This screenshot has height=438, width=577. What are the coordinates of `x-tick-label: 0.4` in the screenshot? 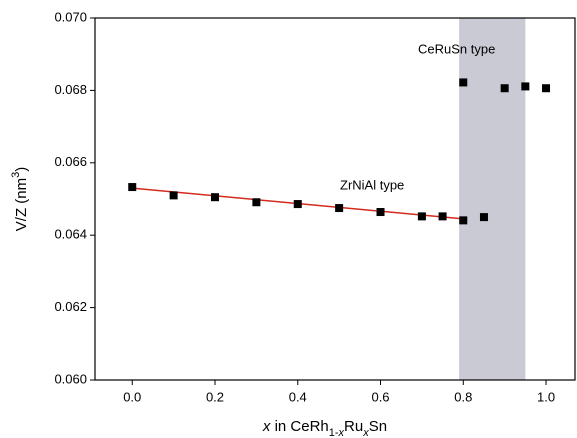 It's located at (298, 396).